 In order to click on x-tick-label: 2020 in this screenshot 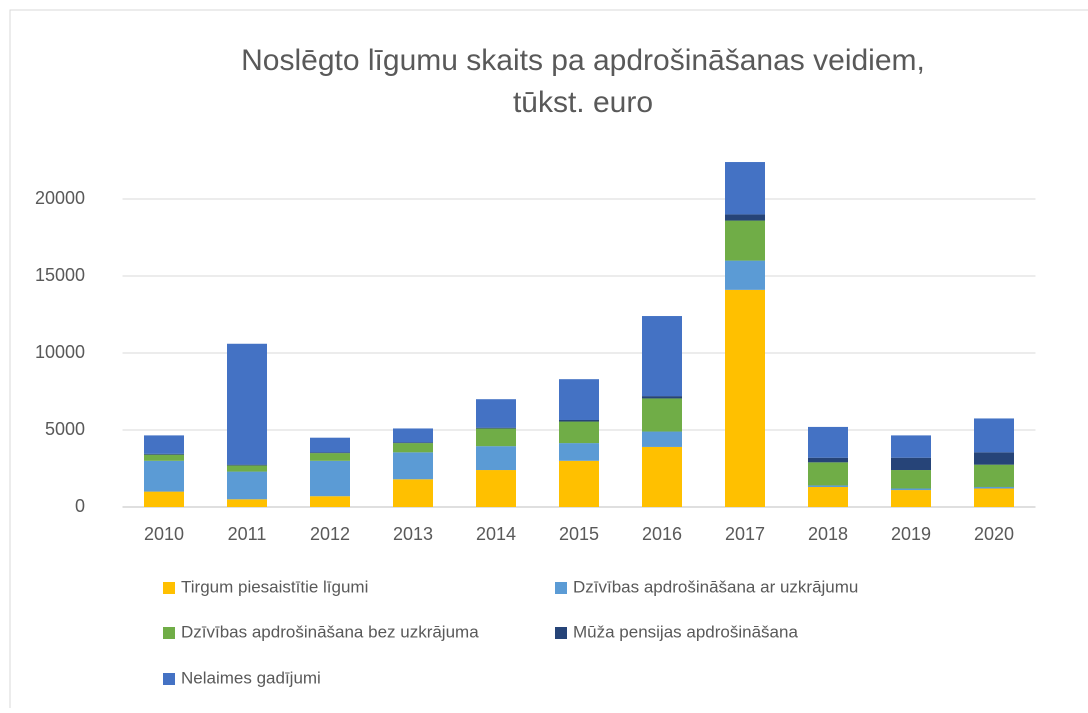, I will do `click(994, 534)`.